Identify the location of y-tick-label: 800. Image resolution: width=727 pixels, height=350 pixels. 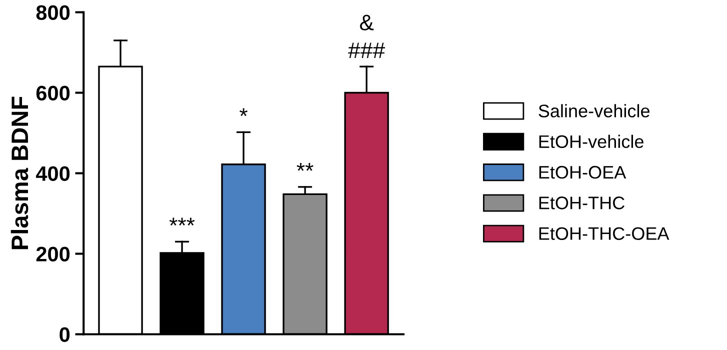
(53, 12).